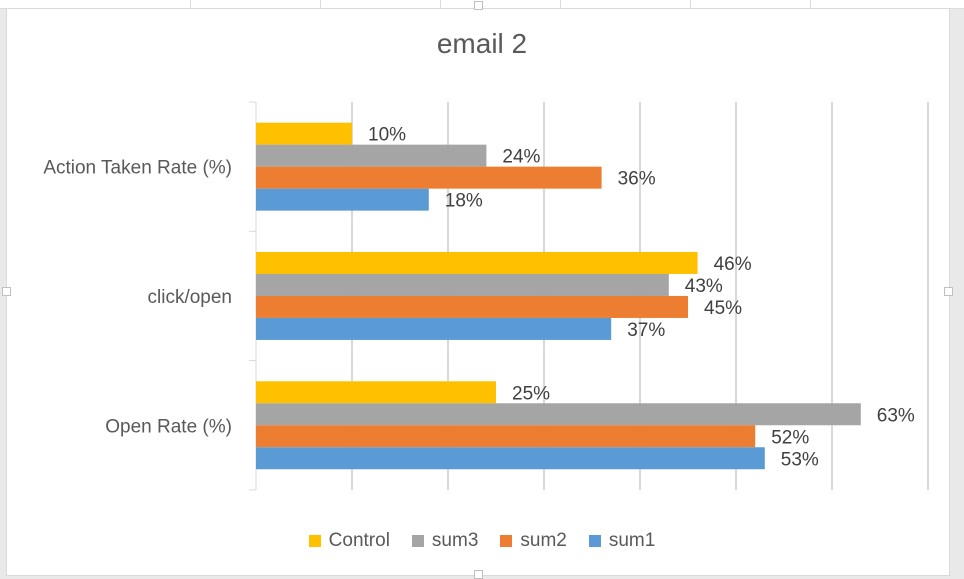 This screenshot has width=964, height=579. What do you see at coordinates (543, 540) in the screenshot?
I see `legend-label: sum2` at bounding box center [543, 540].